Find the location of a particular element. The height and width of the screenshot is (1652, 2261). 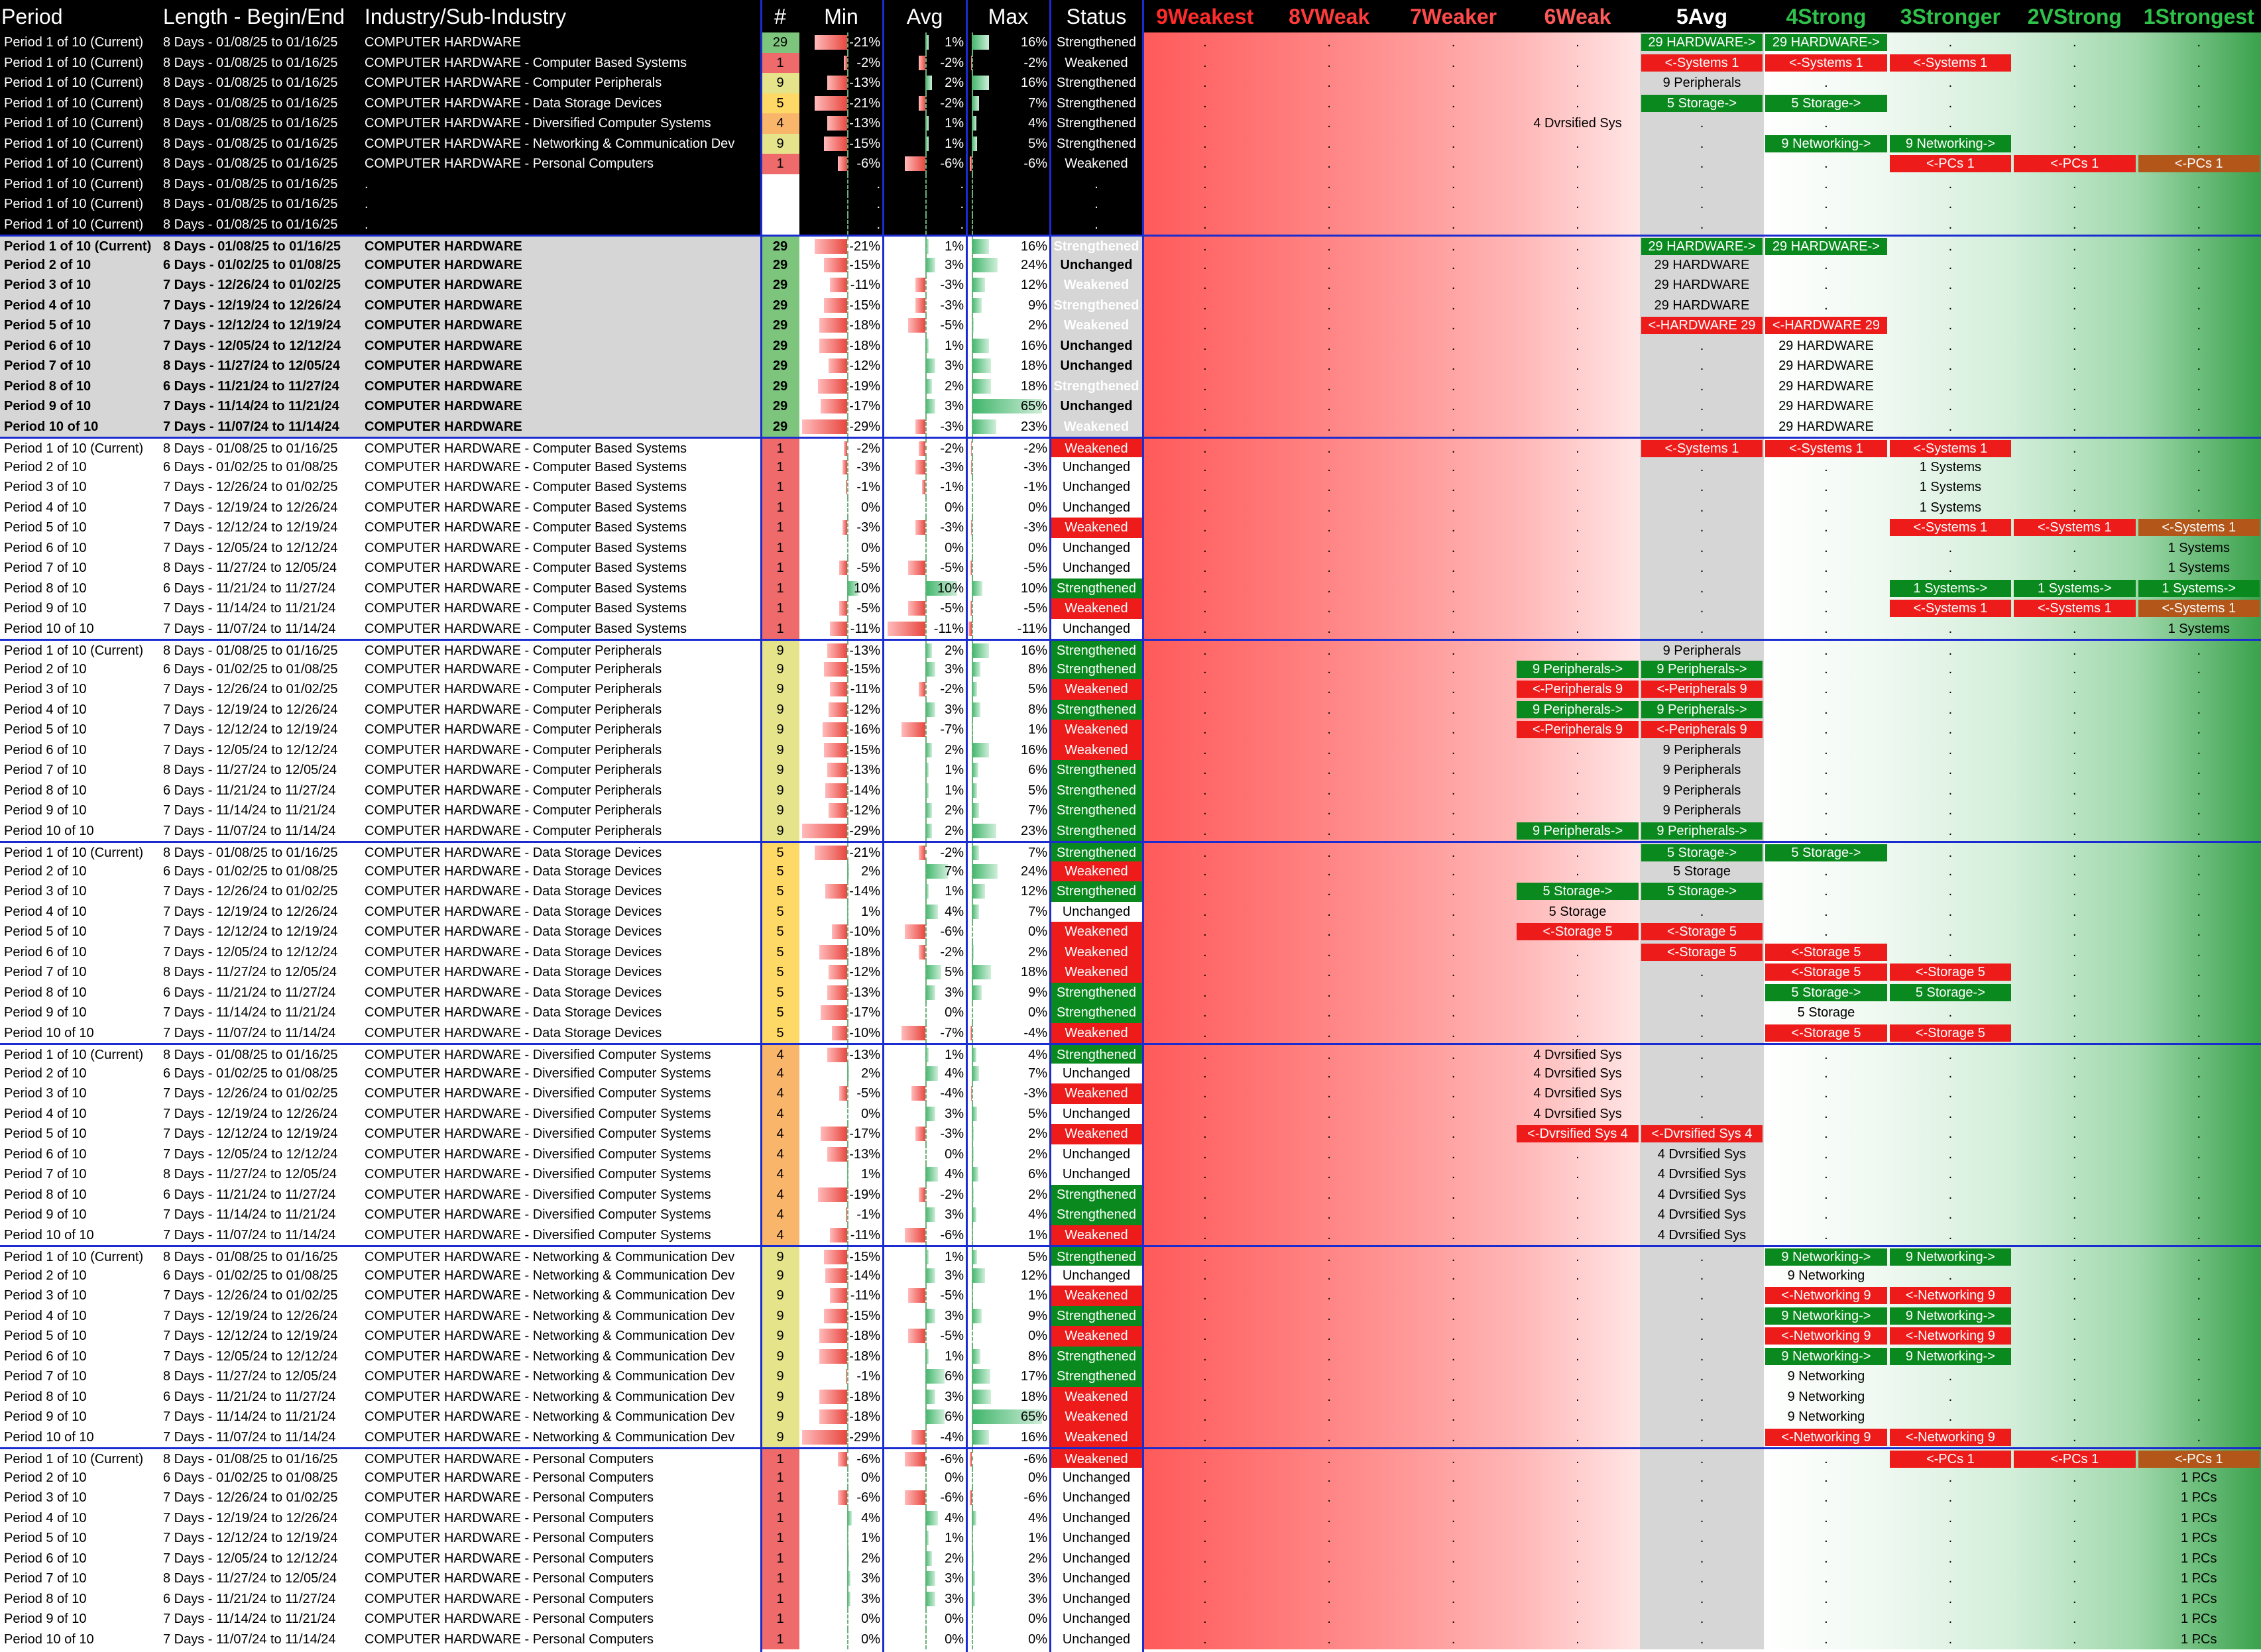

header-num: # is located at coordinates (780, 16).